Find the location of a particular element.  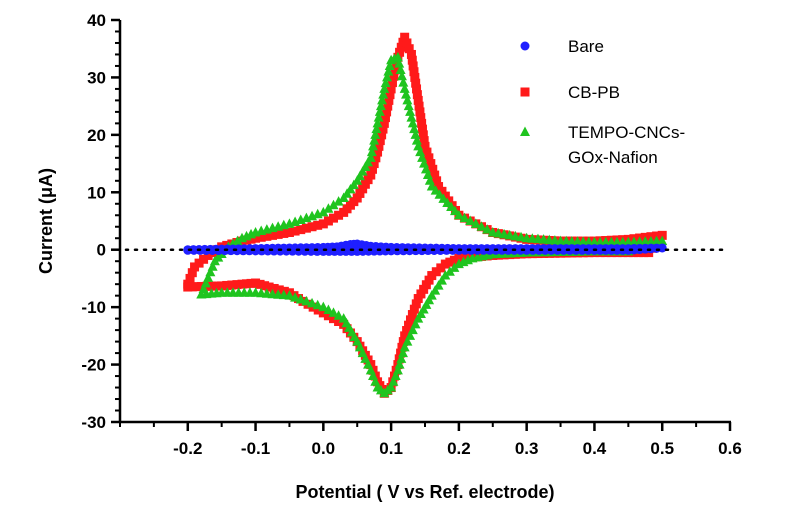

y-tick-label: 10 is located at coordinates (96, 192).